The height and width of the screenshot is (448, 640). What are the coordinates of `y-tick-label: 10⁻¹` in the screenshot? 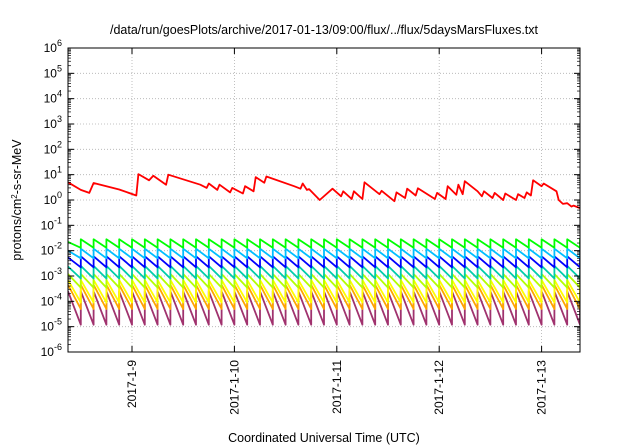 It's located at (51, 223).